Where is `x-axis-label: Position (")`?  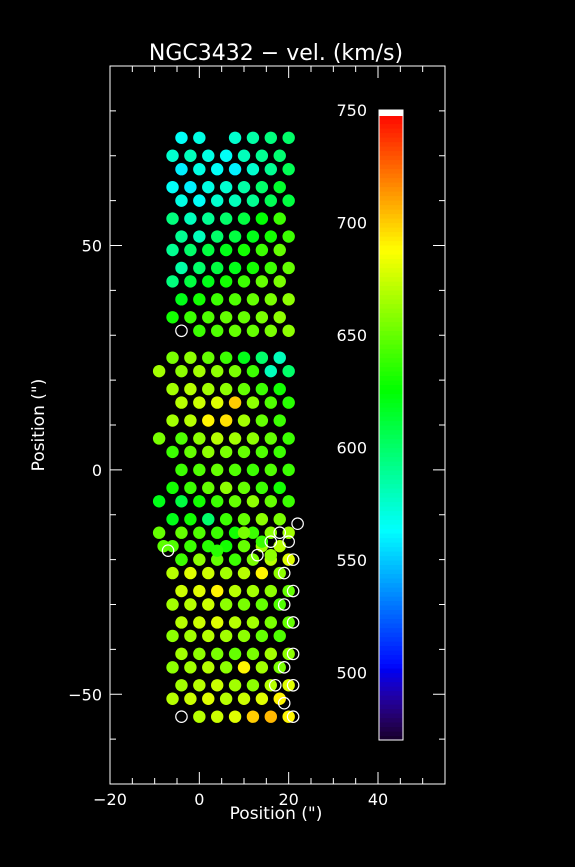
x-axis-label: Position (") is located at coordinates (276, 814).